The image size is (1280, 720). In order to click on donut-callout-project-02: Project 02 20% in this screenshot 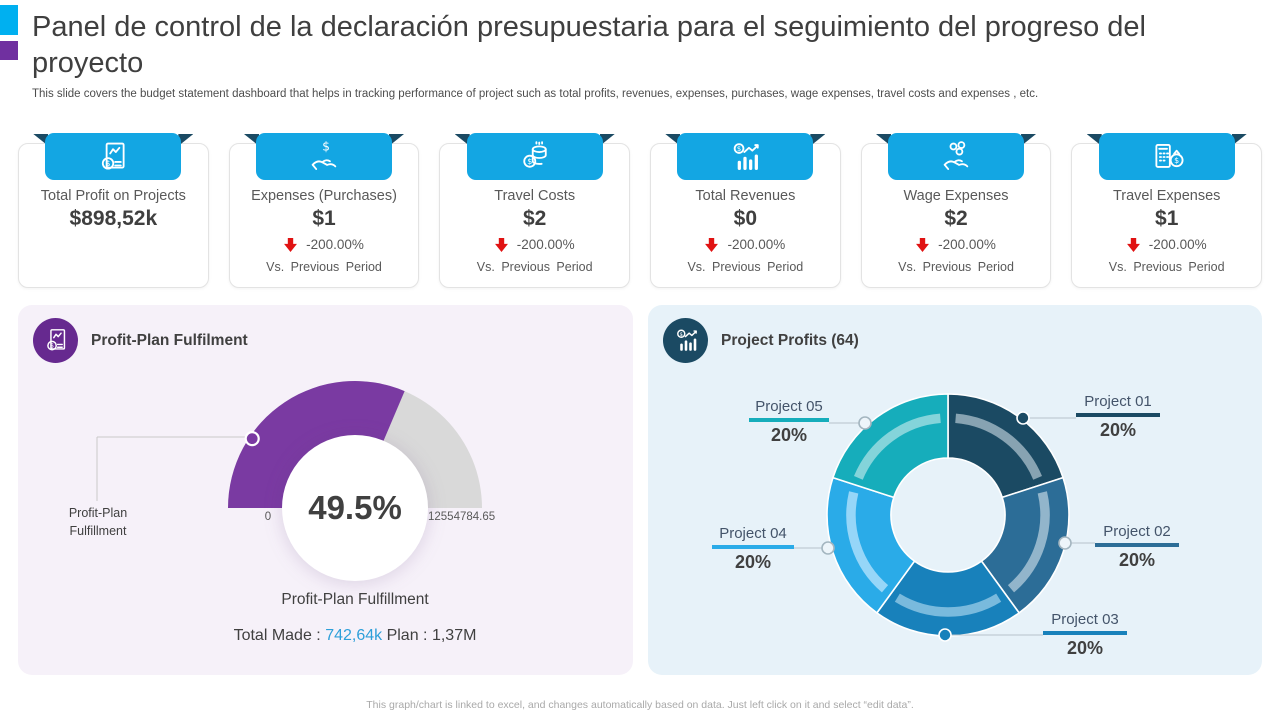, I will do `click(1137, 547)`.